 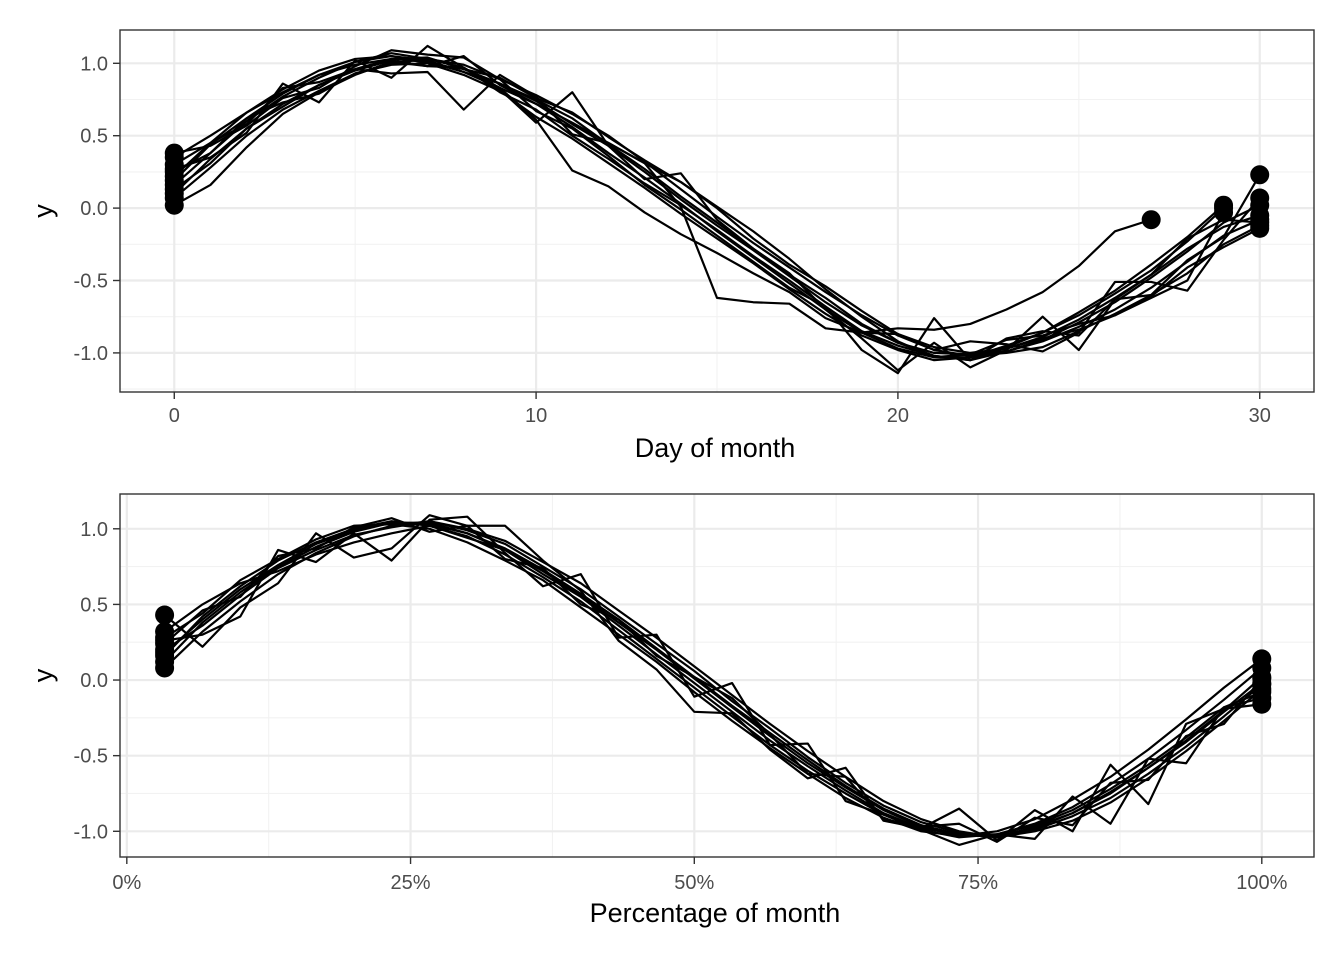 I want to click on x-tick-label: 0%, so click(x=126, y=883).